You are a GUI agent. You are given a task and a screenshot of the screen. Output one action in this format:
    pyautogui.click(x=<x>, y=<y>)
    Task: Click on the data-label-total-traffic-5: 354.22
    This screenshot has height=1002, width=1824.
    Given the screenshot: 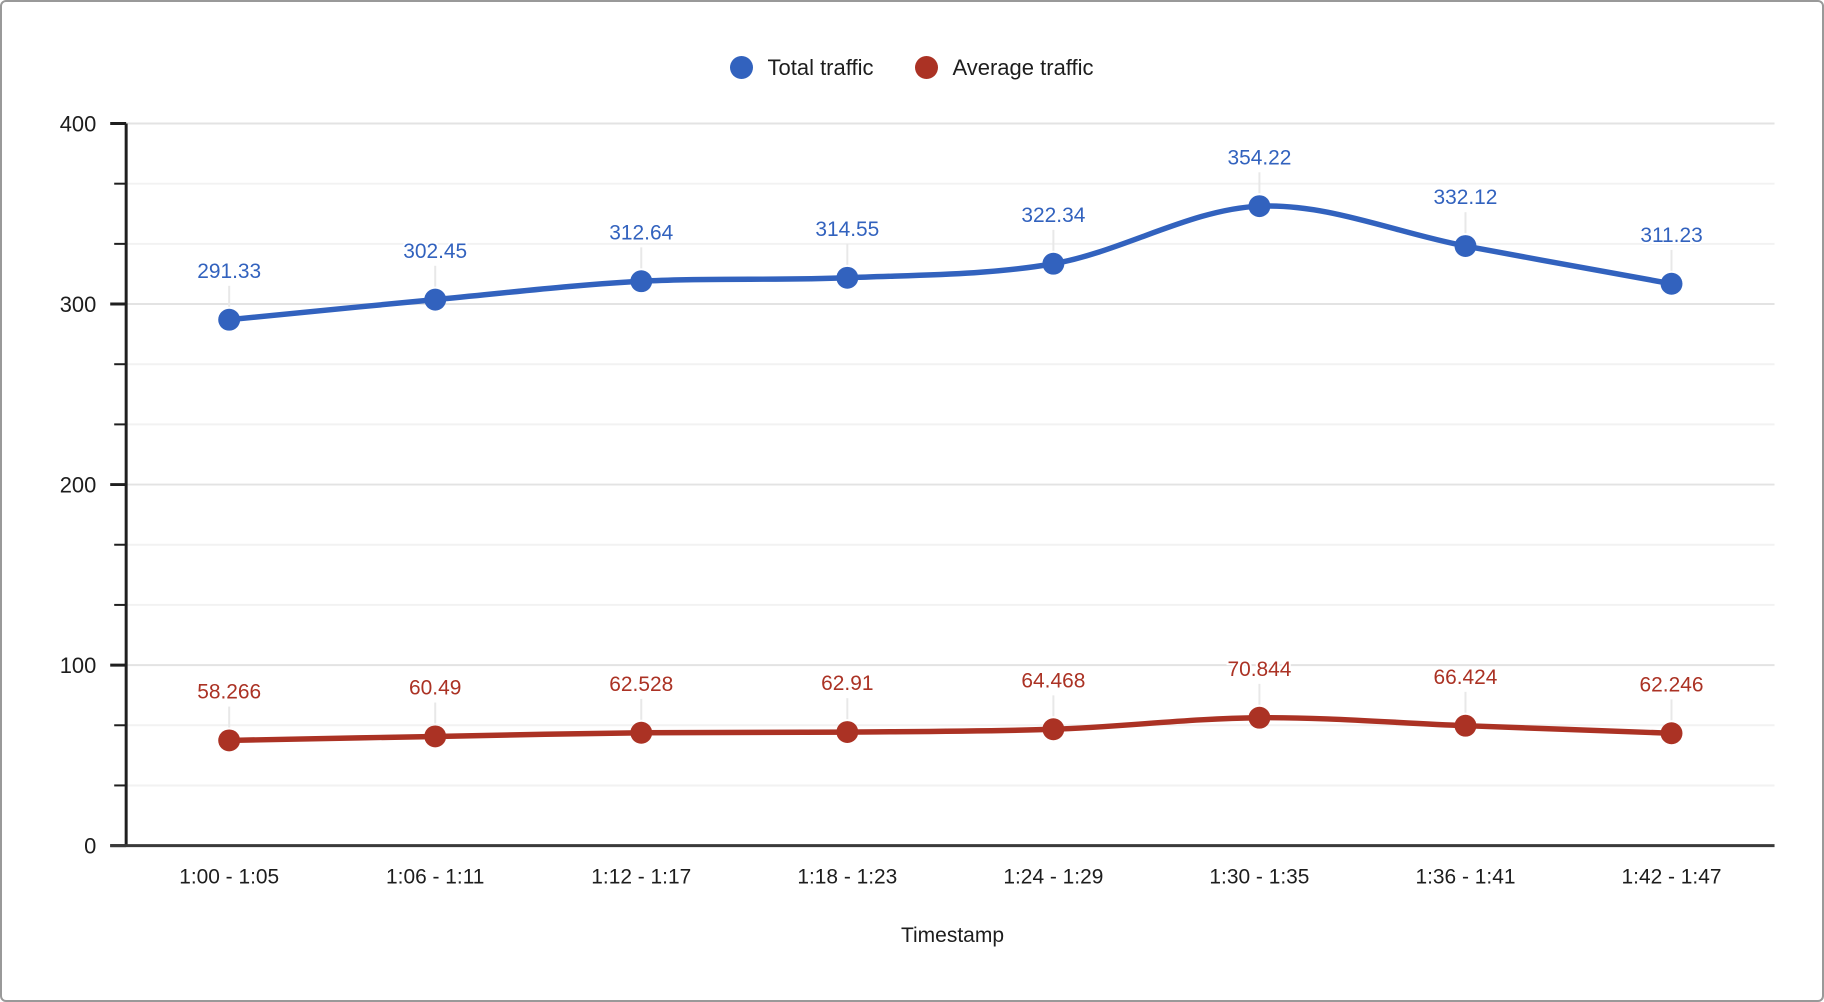 What is the action you would take?
    pyautogui.click(x=1259, y=157)
    